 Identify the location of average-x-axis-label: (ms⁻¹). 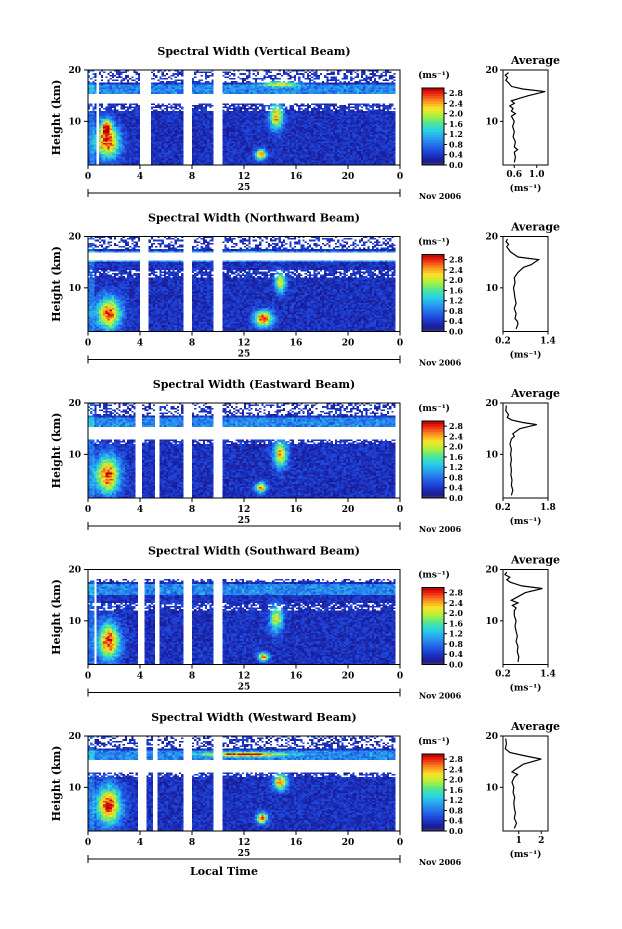
(526, 688).